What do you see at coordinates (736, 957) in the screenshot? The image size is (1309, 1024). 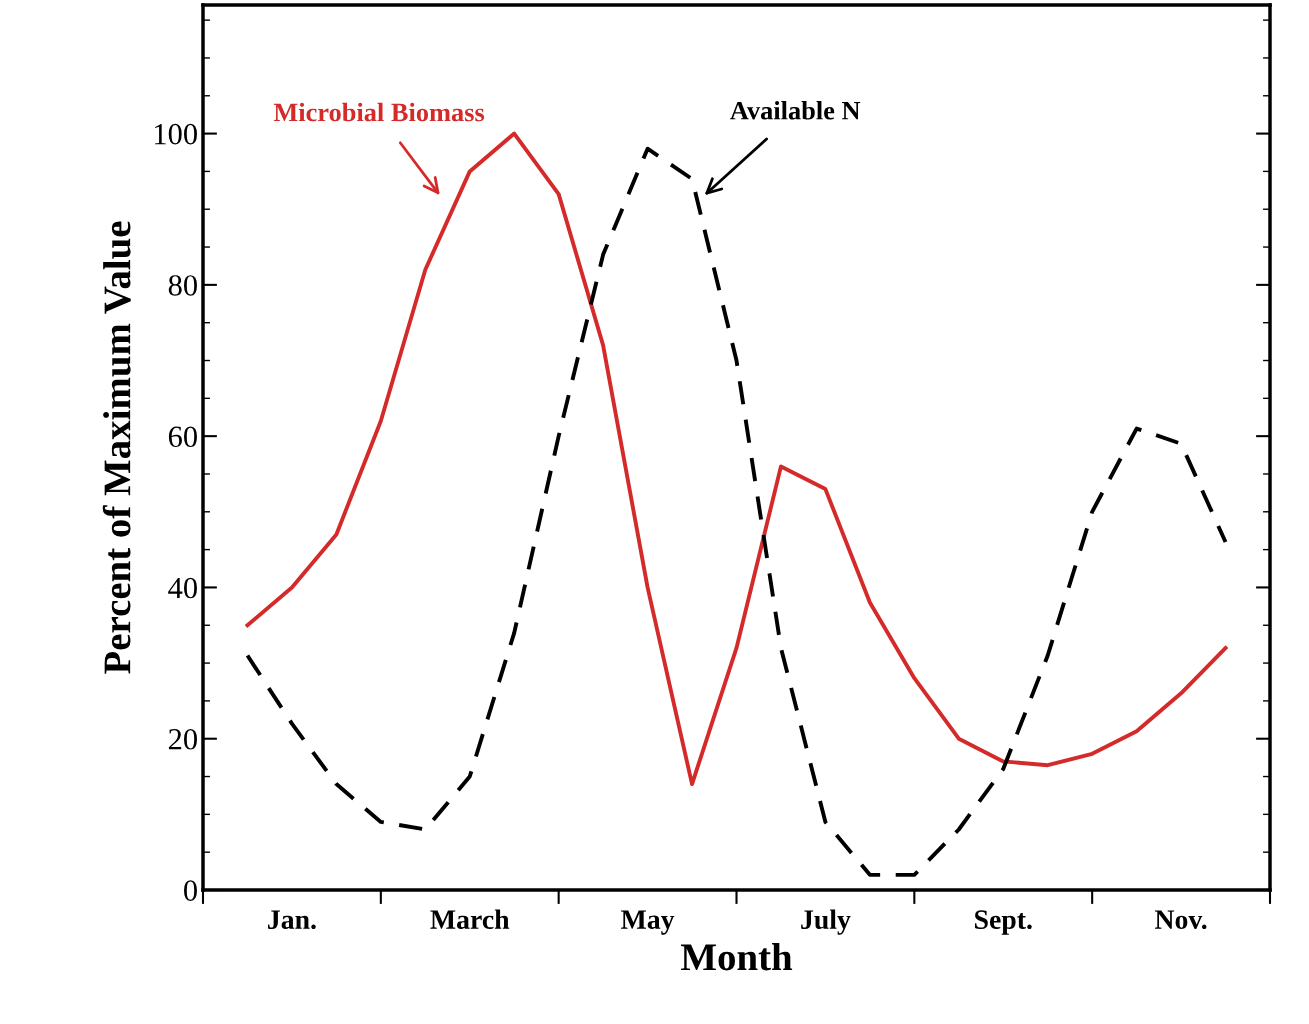 I see `x-axis-title: Month` at bounding box center [736, 957].